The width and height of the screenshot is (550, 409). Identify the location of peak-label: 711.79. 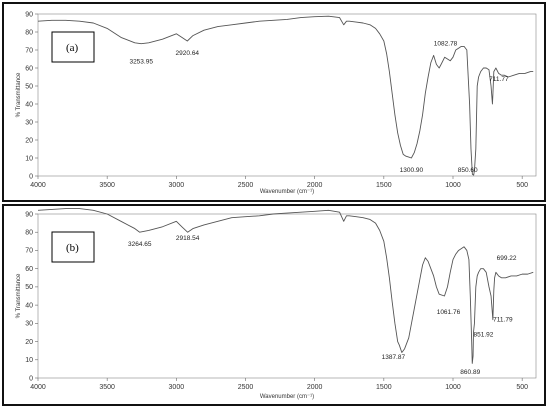
(503, 320).